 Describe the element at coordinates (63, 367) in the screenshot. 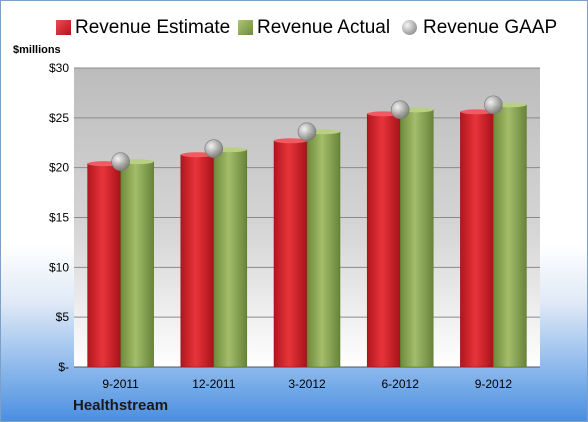

I see `y-tick-label: $-` at that location.